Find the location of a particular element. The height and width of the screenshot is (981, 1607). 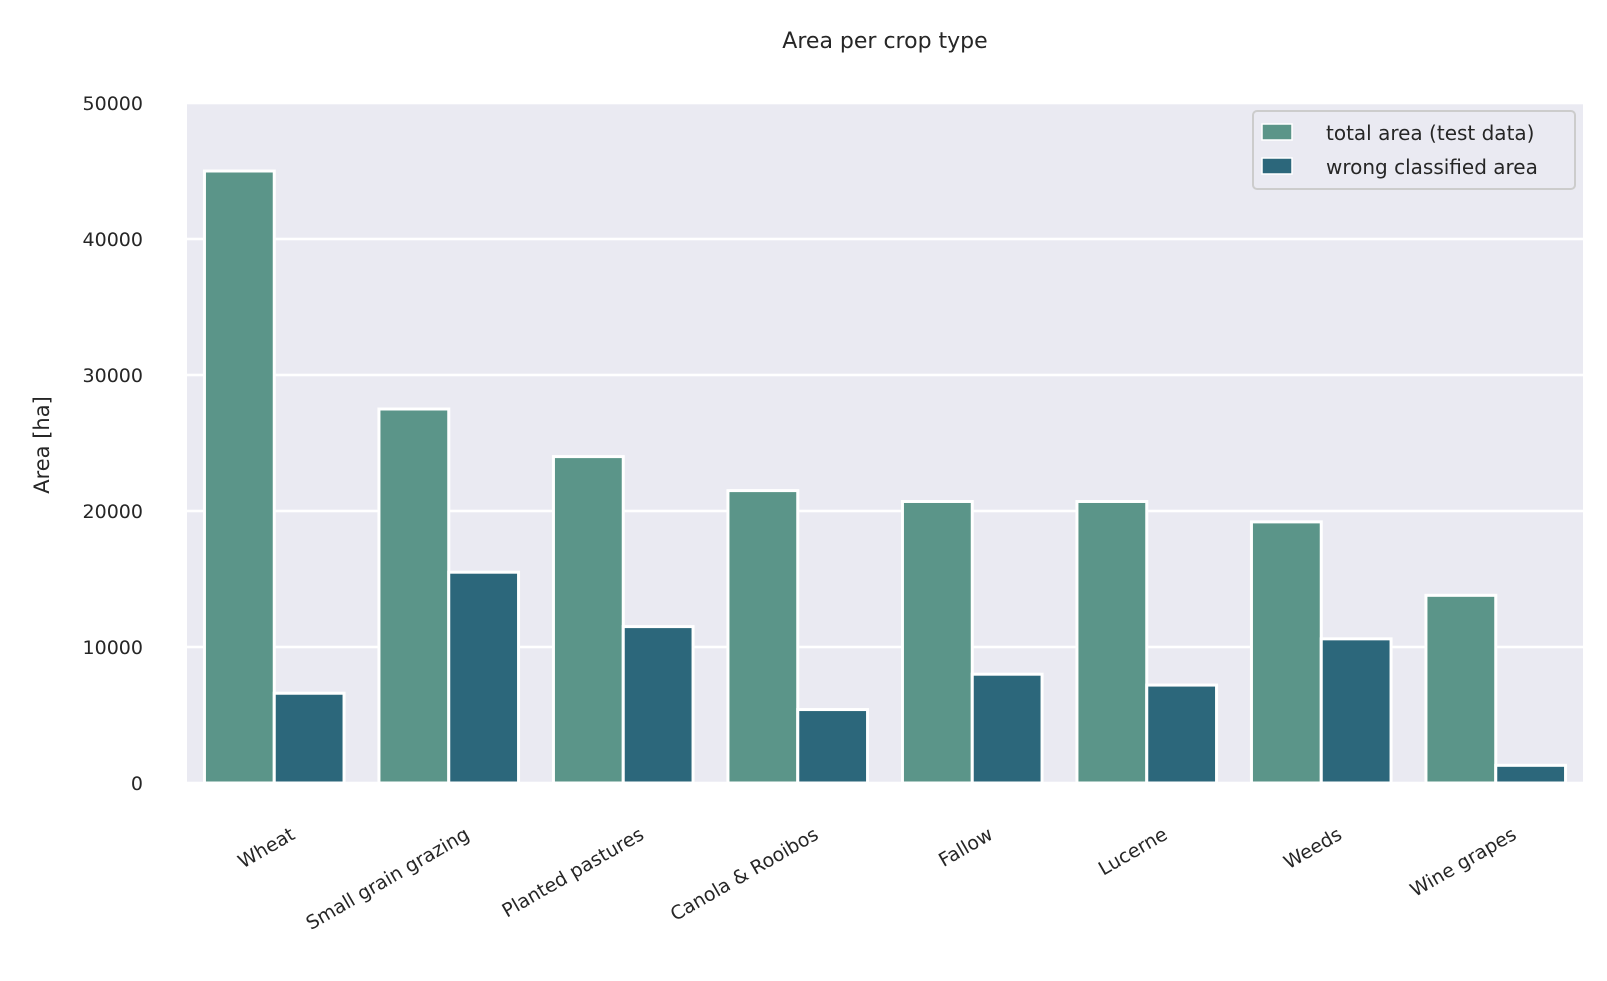

y-tick-label: 0 is located at coordinates (137, 784).